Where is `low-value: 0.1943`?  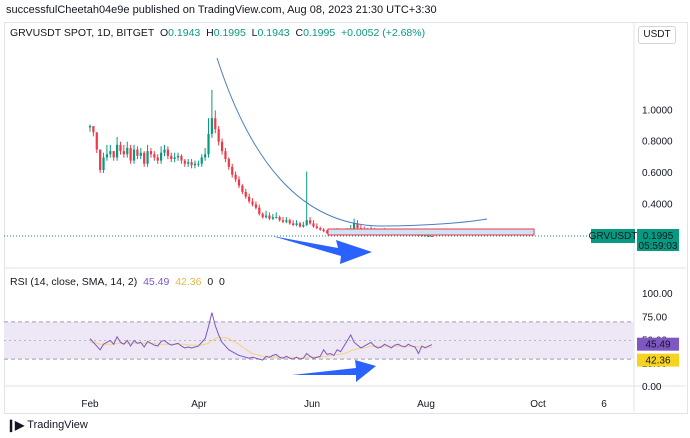
low-value: 0.1943 is located at coordinates (273, 33).